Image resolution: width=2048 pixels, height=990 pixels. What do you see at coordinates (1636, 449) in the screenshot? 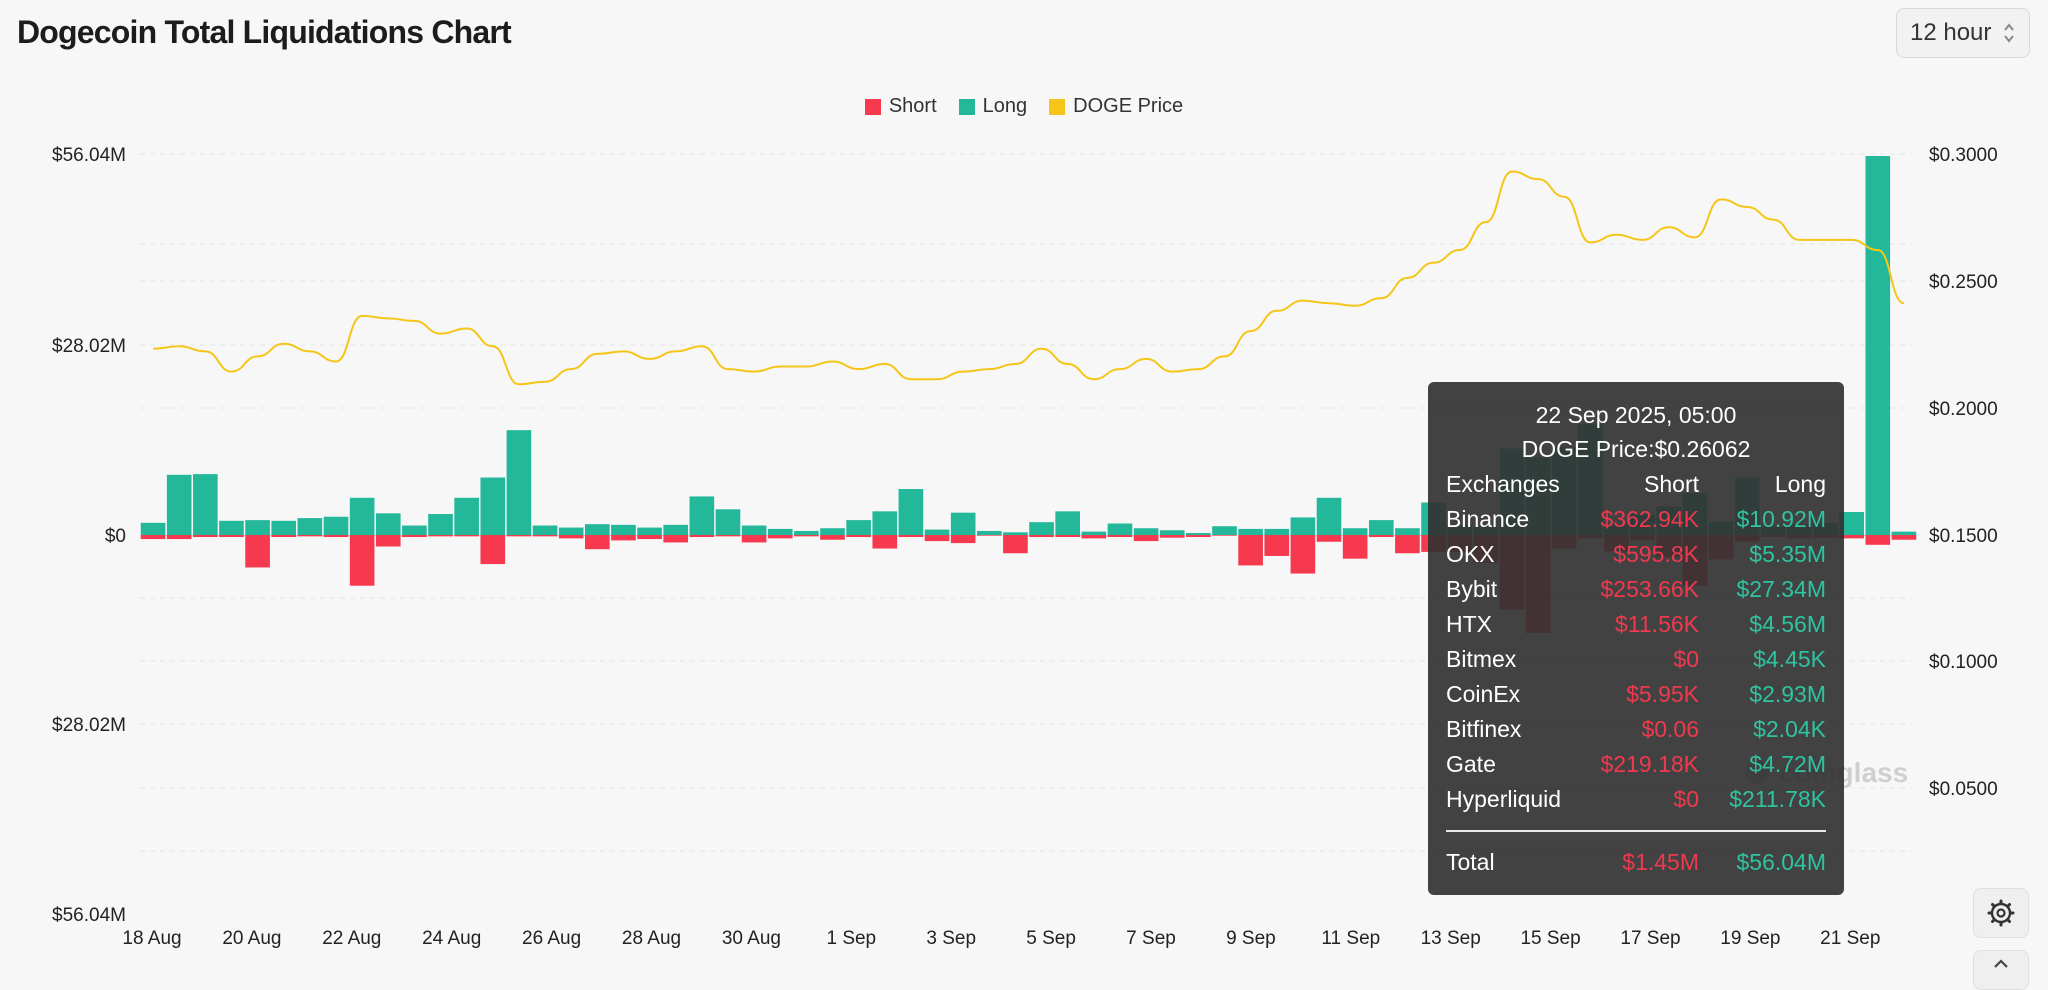
I see `tooltip-price: DOGE Price:$0.26062` at bounding box center [1636, 449].